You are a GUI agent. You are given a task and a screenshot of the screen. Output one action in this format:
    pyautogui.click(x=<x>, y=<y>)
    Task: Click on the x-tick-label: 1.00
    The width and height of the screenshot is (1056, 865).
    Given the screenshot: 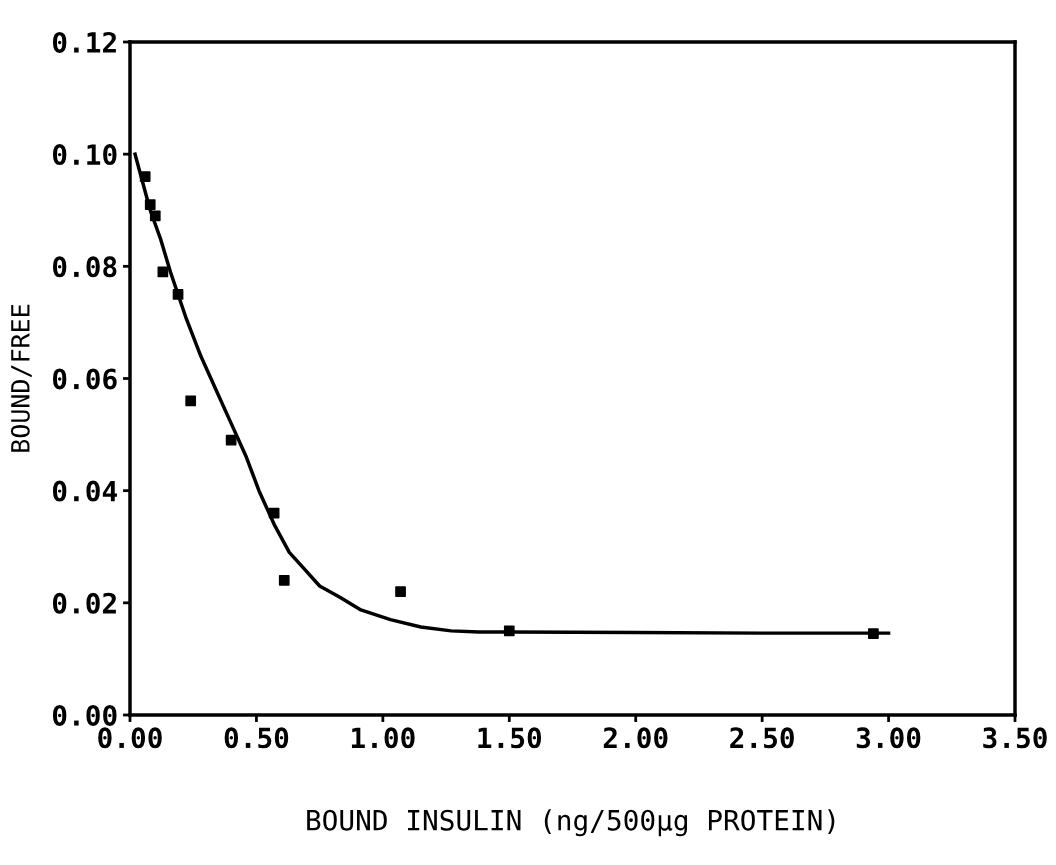 What is the action you would take?
    pyautogui.click(x=383, y=738)
    